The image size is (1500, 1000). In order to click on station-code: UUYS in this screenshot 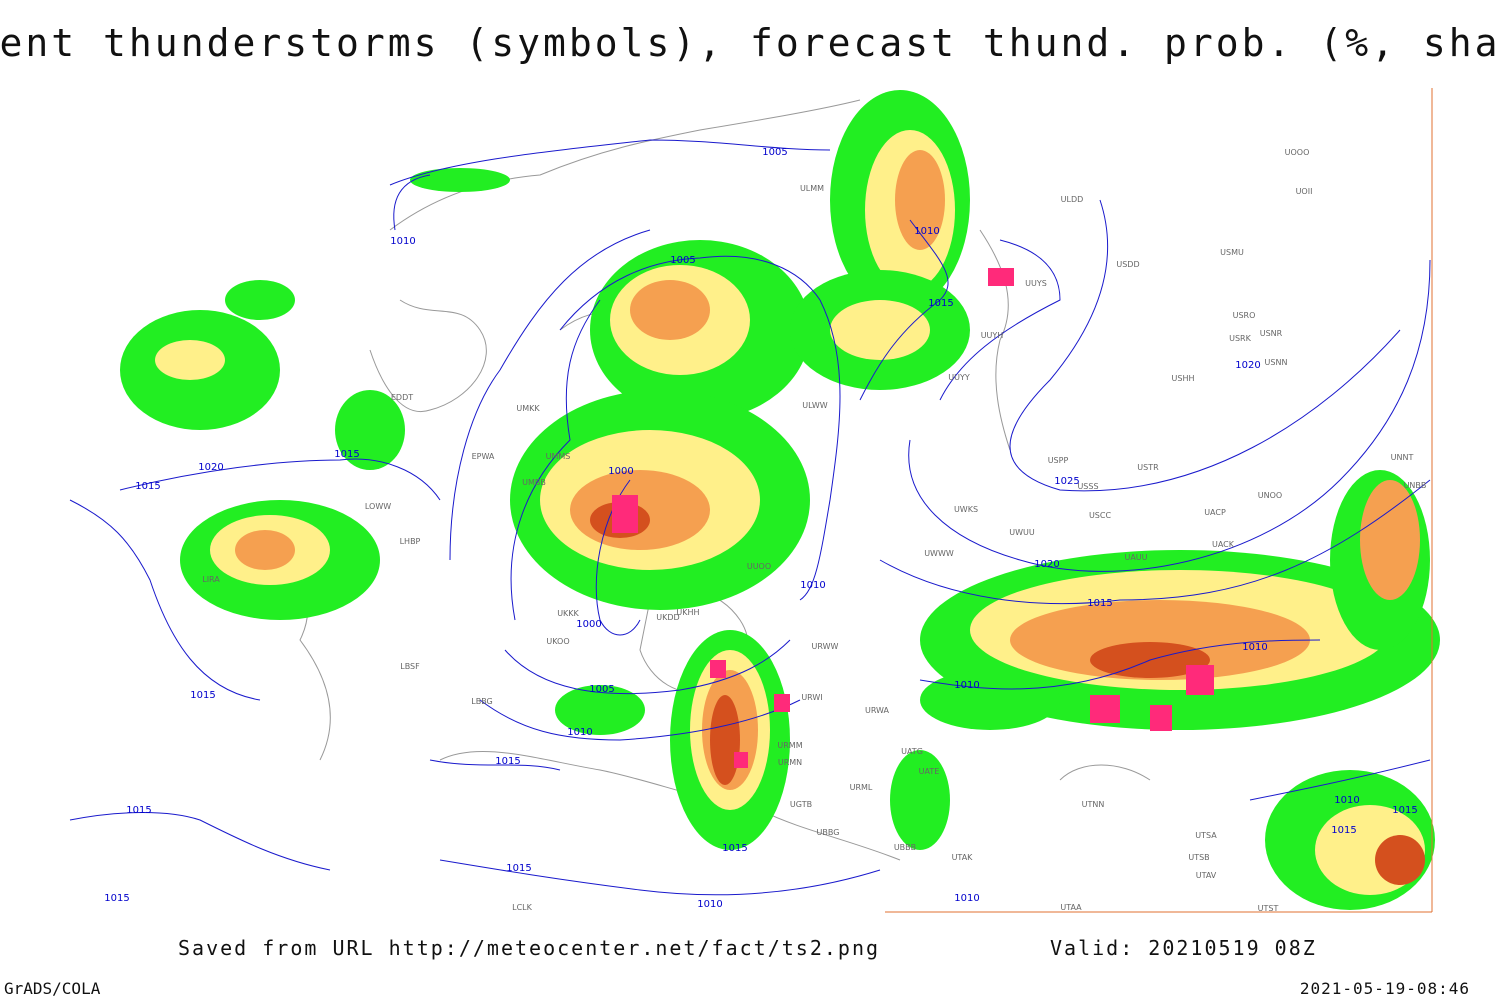, I will do `click(1036, 283)`.